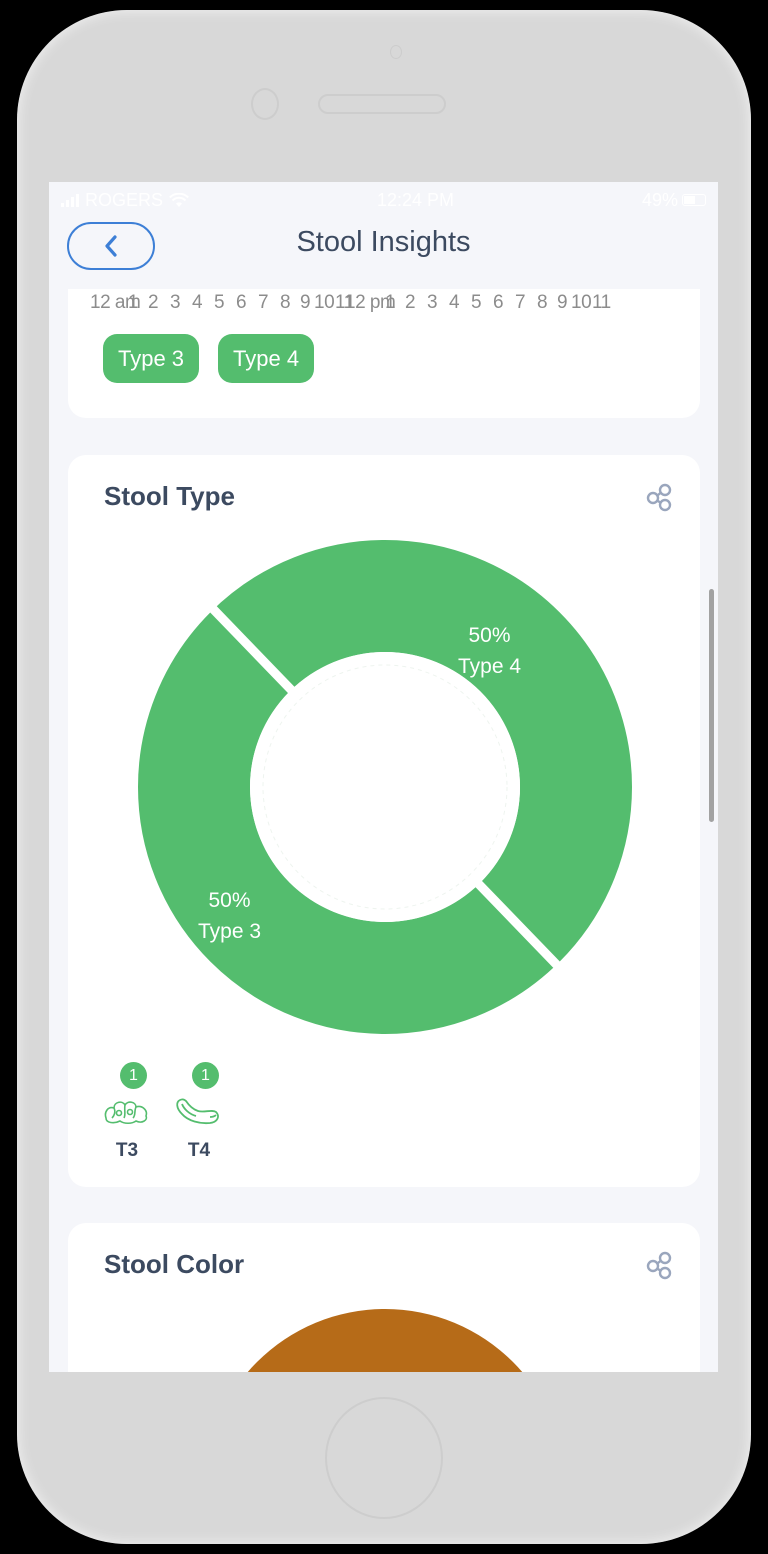 This screenshot has height=1554, width=768. Describe the element at coordinates (370, 302) in the screenshot. I see `hour-tick: 12 pm` at that location.